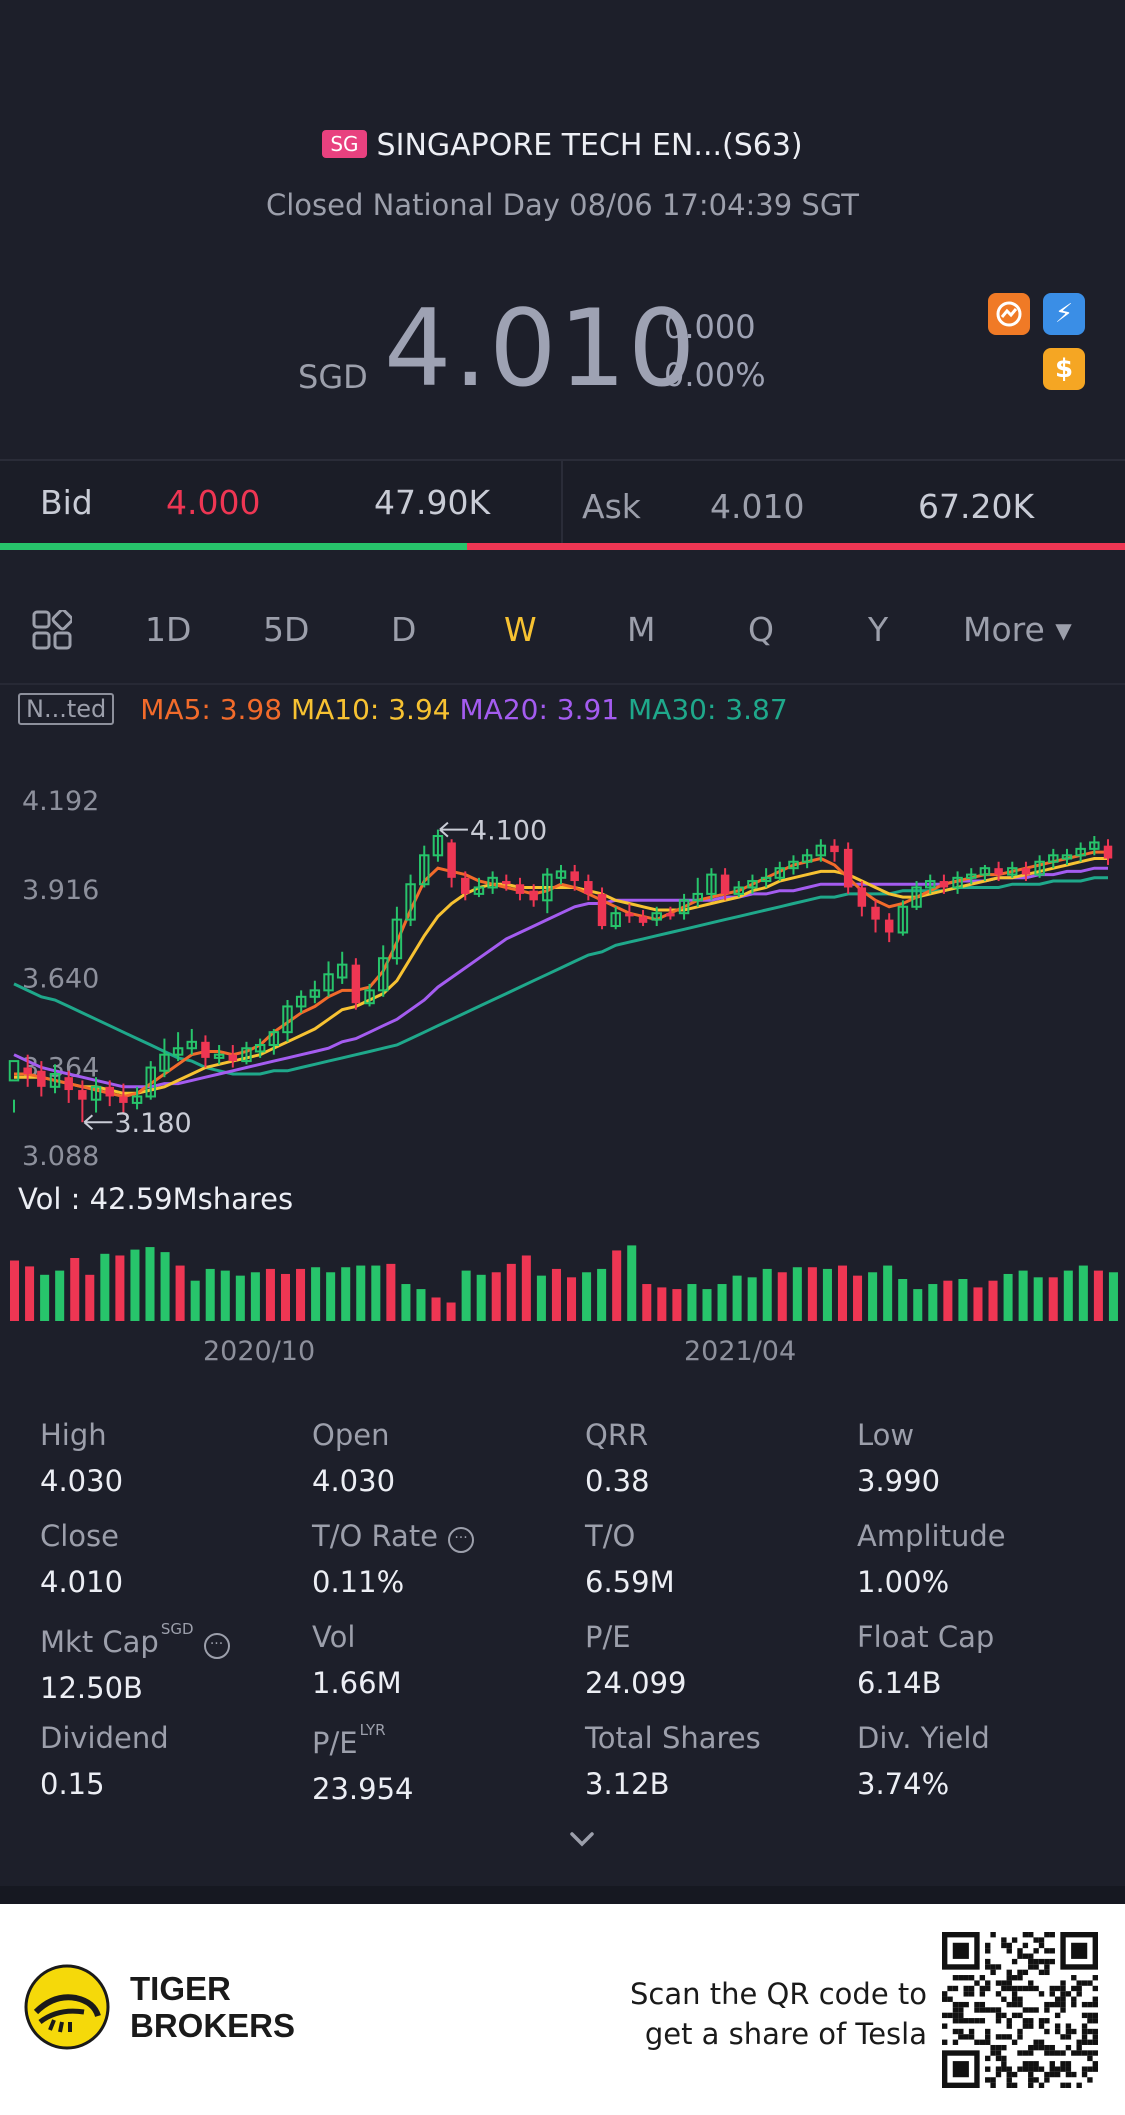 The image size is (1125, 2115). Describe the element at coordinates (404, 629) in the screenshot. I see `tab-d: D` at that location.